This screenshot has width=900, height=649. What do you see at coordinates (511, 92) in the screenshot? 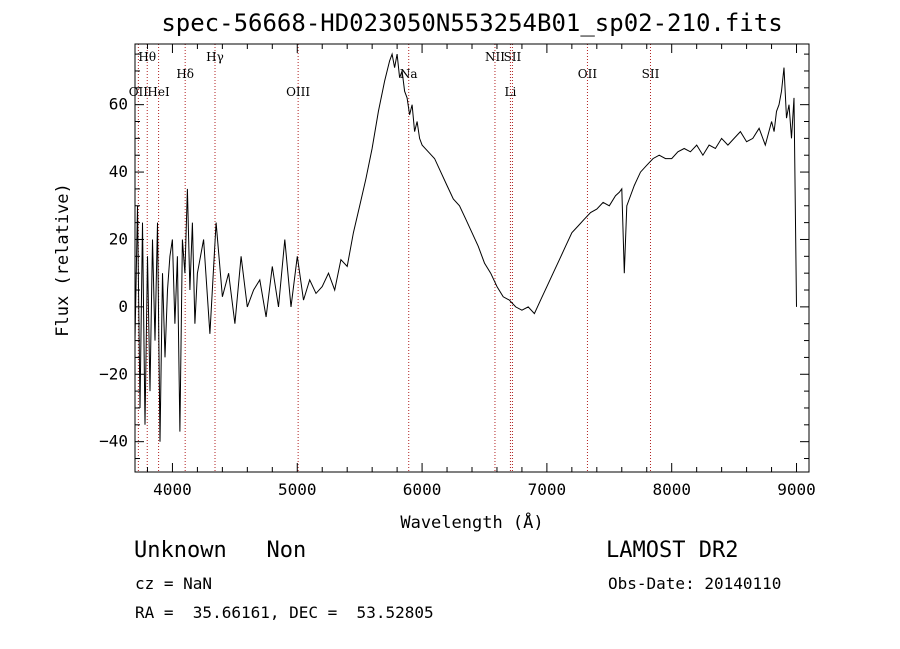
I see `line-marker-label: Li` at bounding box center [511, 92].